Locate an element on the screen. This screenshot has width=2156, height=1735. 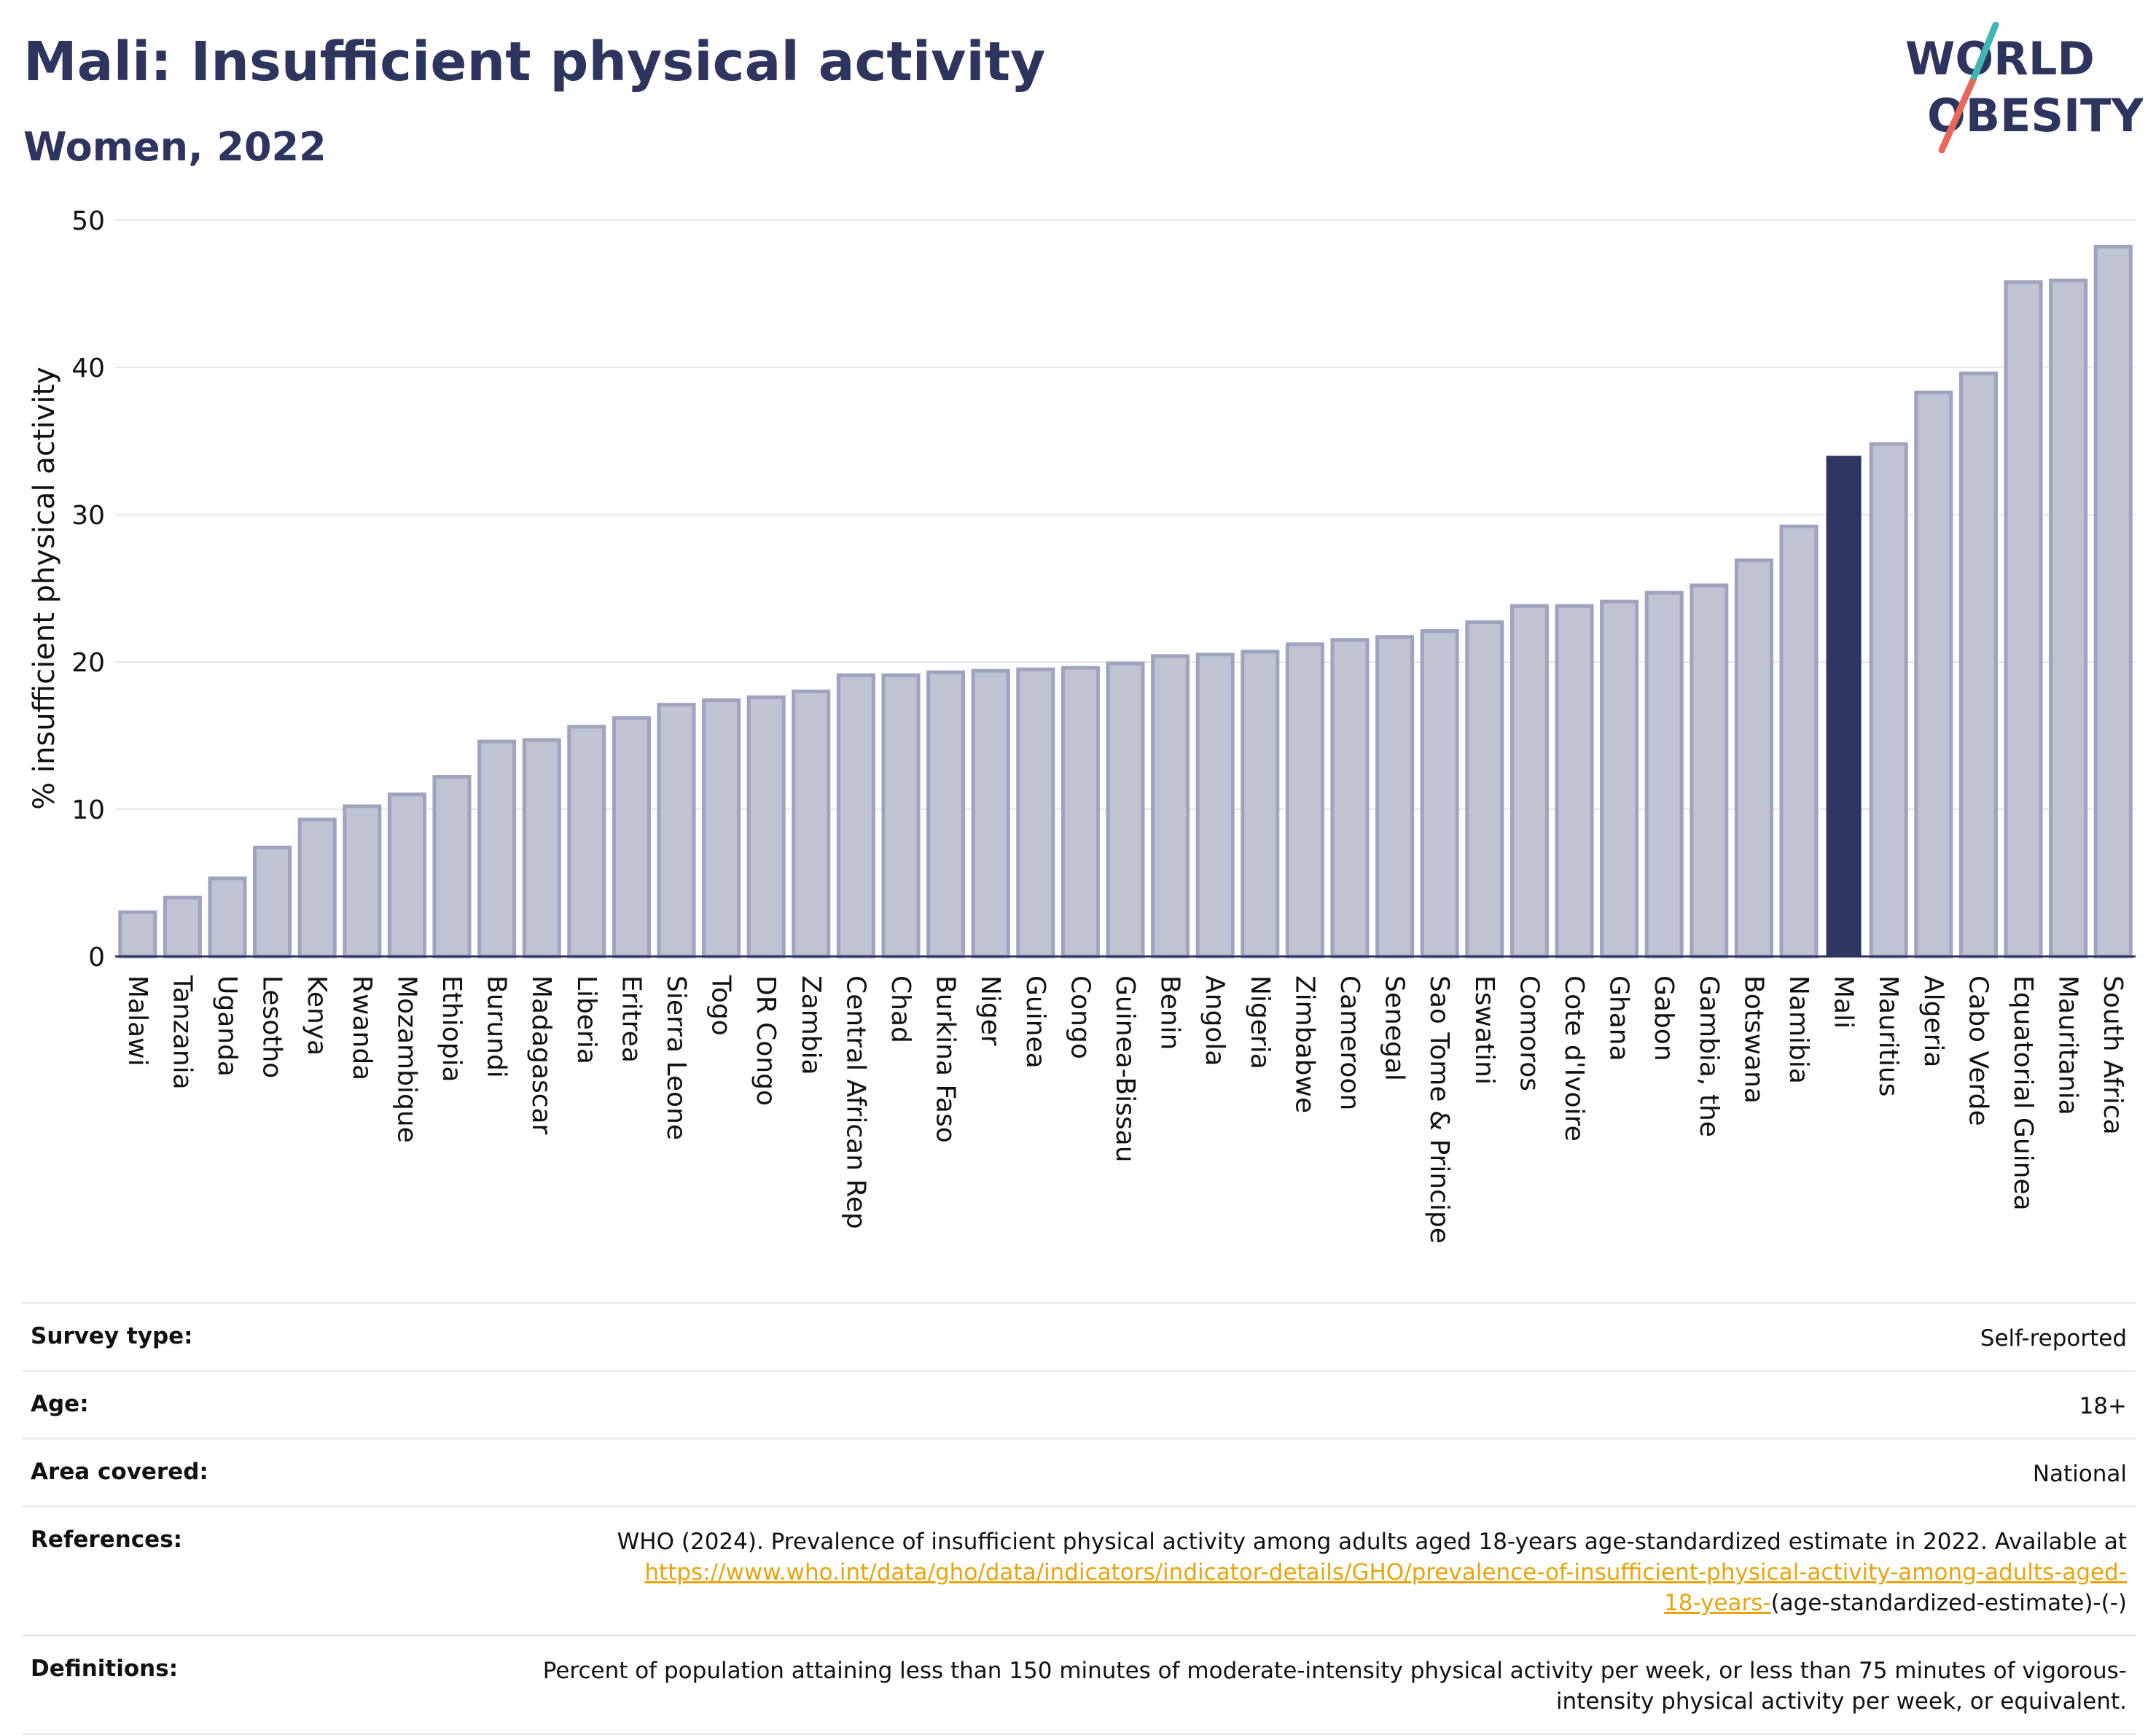
x-tick-label: Burkina Faso is located at coordinates (946, 1059).